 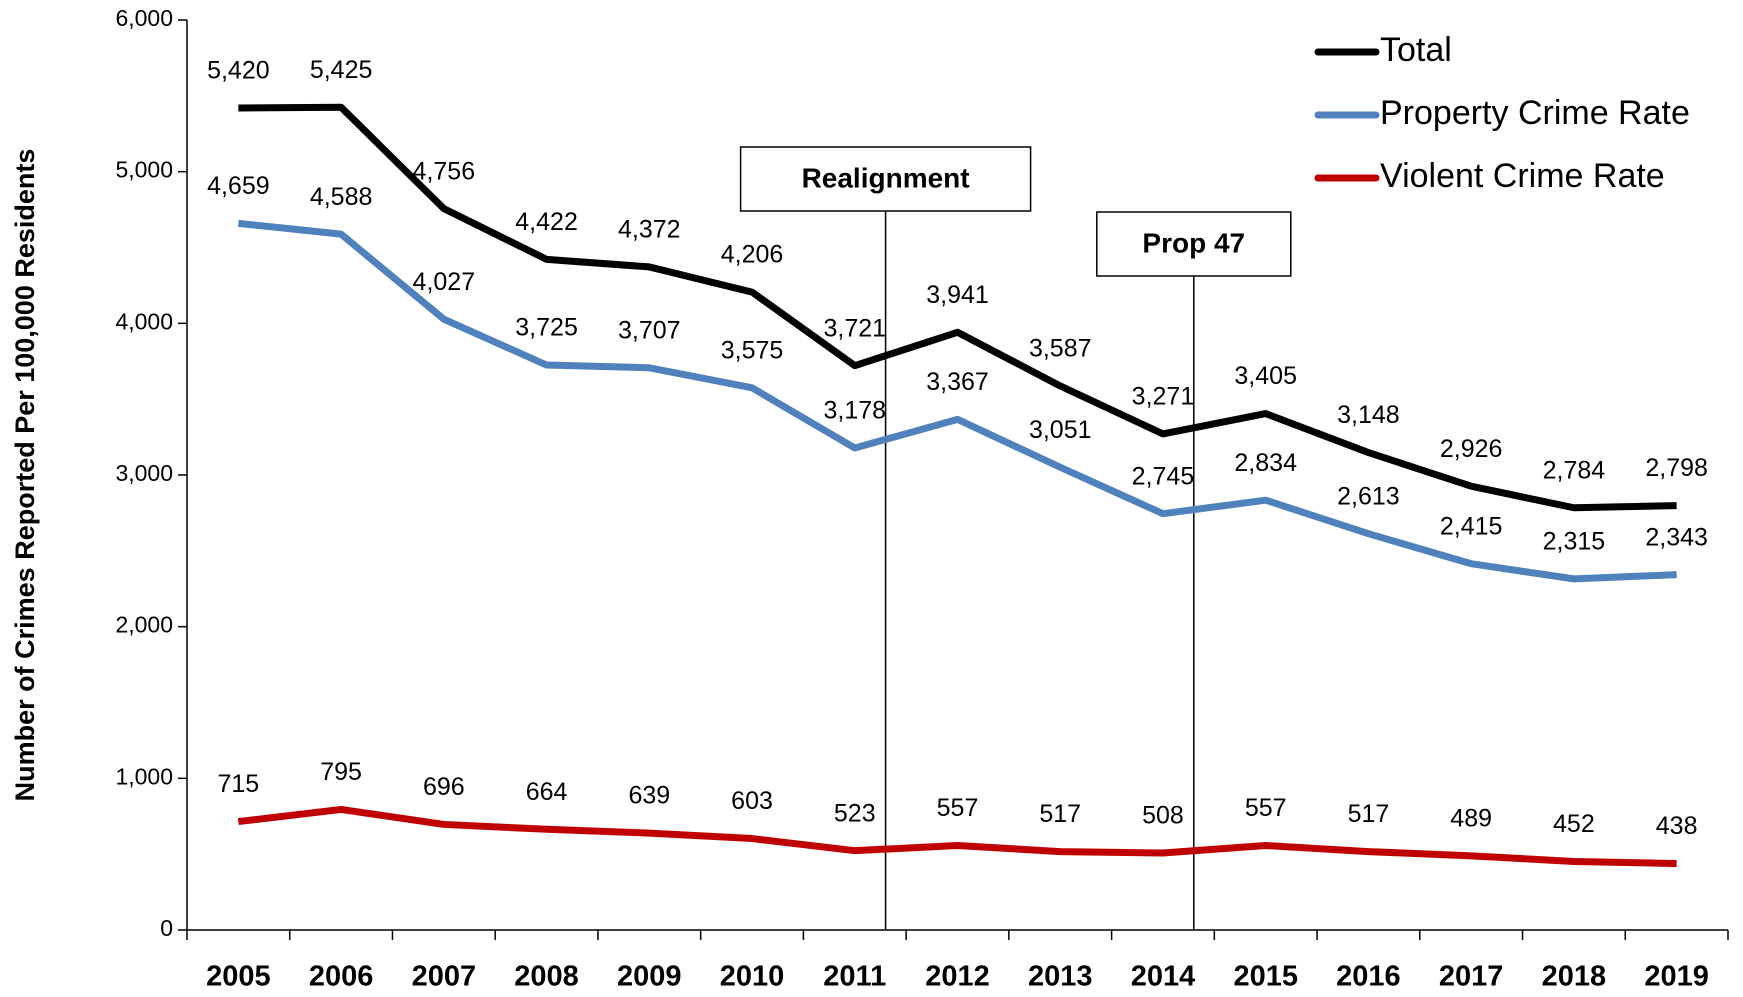 I want to click on data-label: 4,756, so click(x=444, y=171).